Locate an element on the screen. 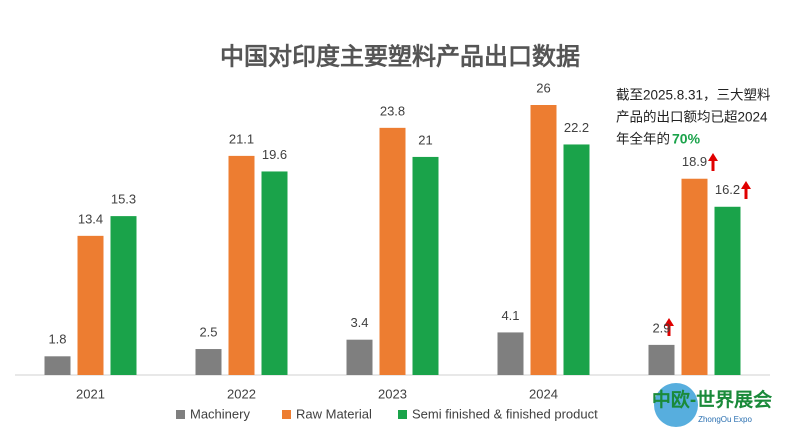  logo-subtitle: ZhongOu Expo is located at coordinates (725, 419).